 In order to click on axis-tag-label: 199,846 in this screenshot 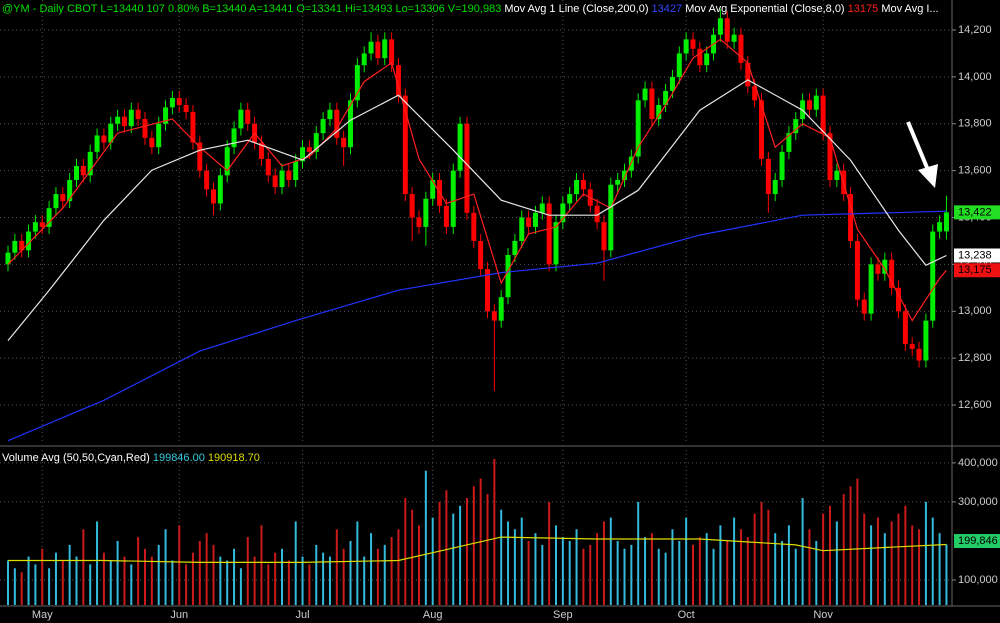, I will do `click(978, 541)`.